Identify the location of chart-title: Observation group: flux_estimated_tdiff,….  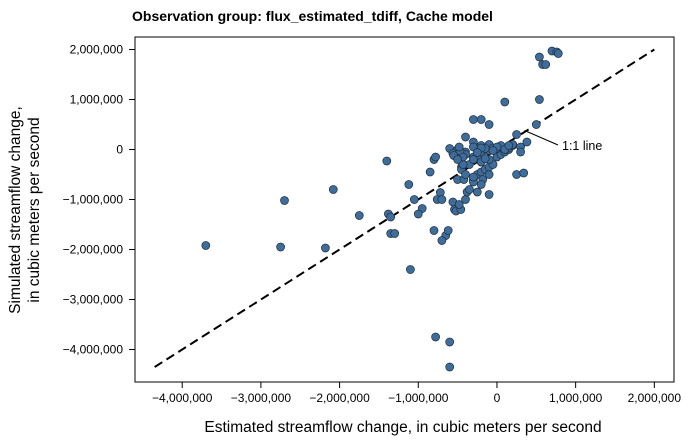
(312, 16).